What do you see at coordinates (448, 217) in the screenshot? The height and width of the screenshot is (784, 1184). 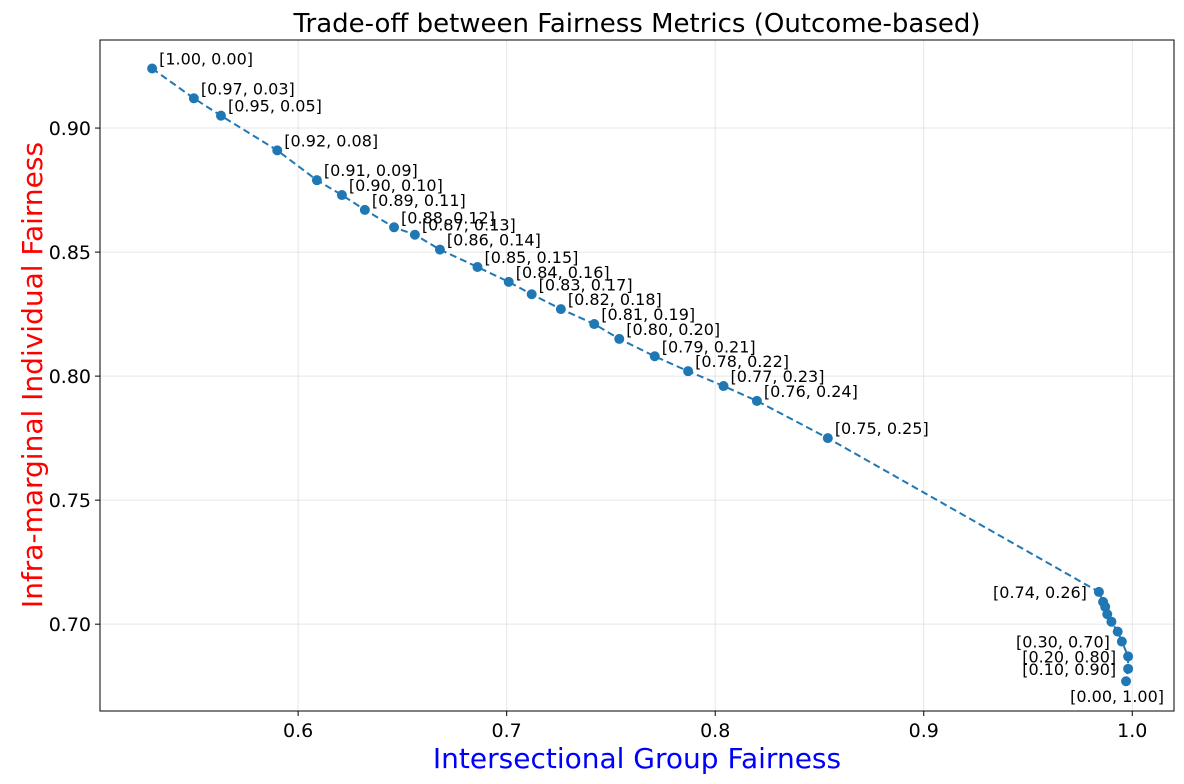 I see `point-annotation: [0.88, 0.12]` at bounding box center [448, 217].